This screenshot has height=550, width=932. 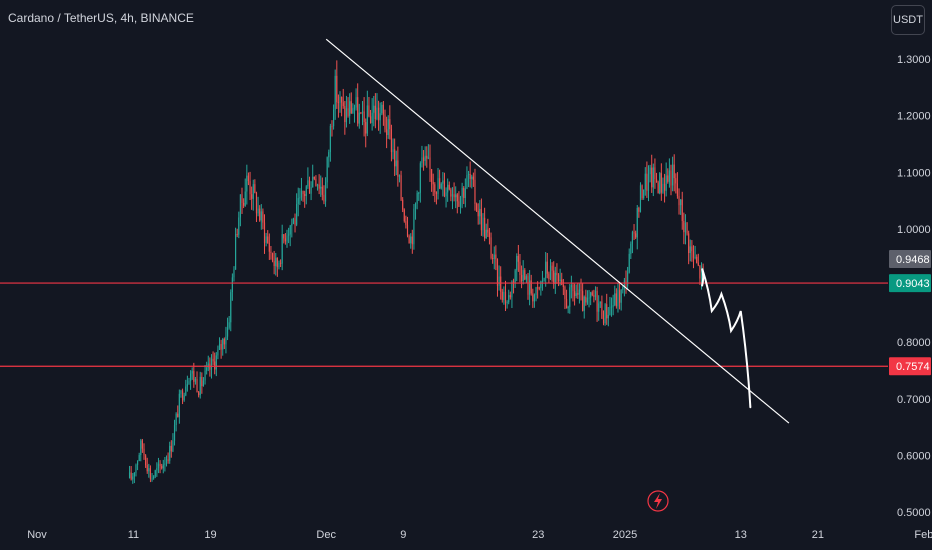 What do you see at coordinates (658, 501) in the screenshot?
I see `lightning-icon` at bounding box center [658, 501].